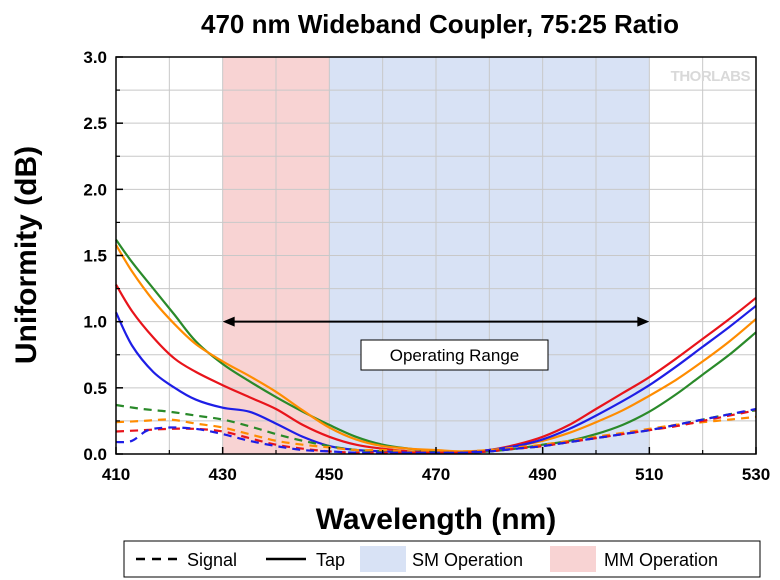  I want to click on x-tick-label: 490, so click(542, 474).